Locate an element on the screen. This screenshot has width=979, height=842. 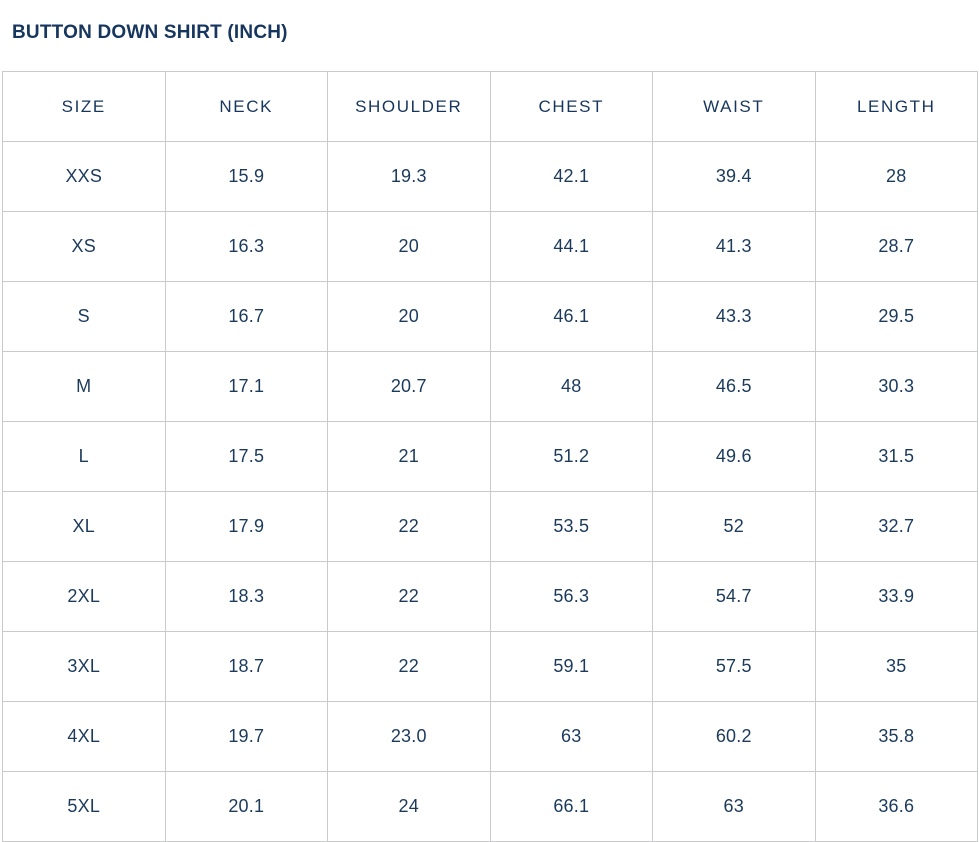
header-row: SIZE NECK SHOULDER CHEST WAIST LENGTH is located at coordinates (490, 106).